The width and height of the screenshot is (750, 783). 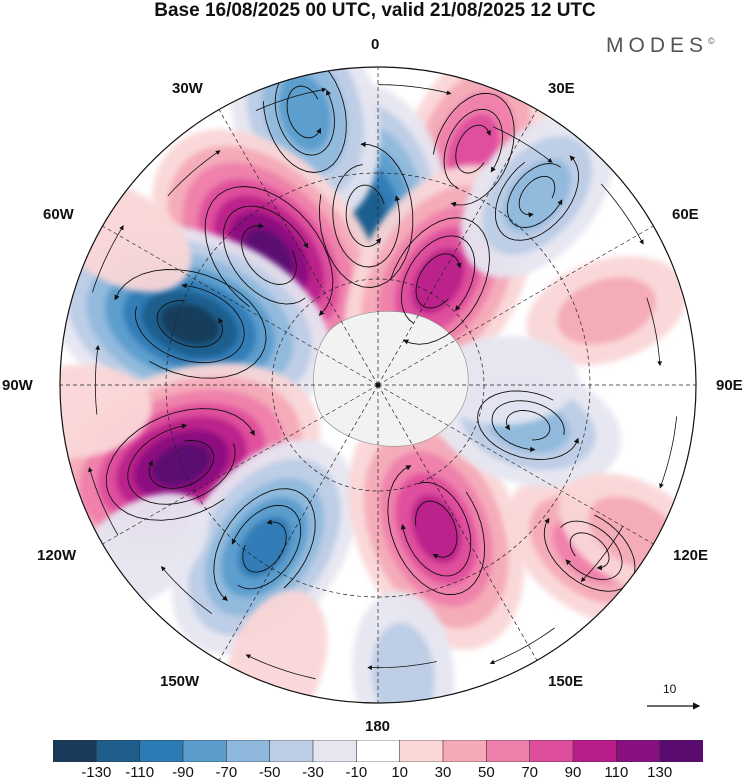 I want to click on lon-label-180: 180, so click(x=378, y=726).